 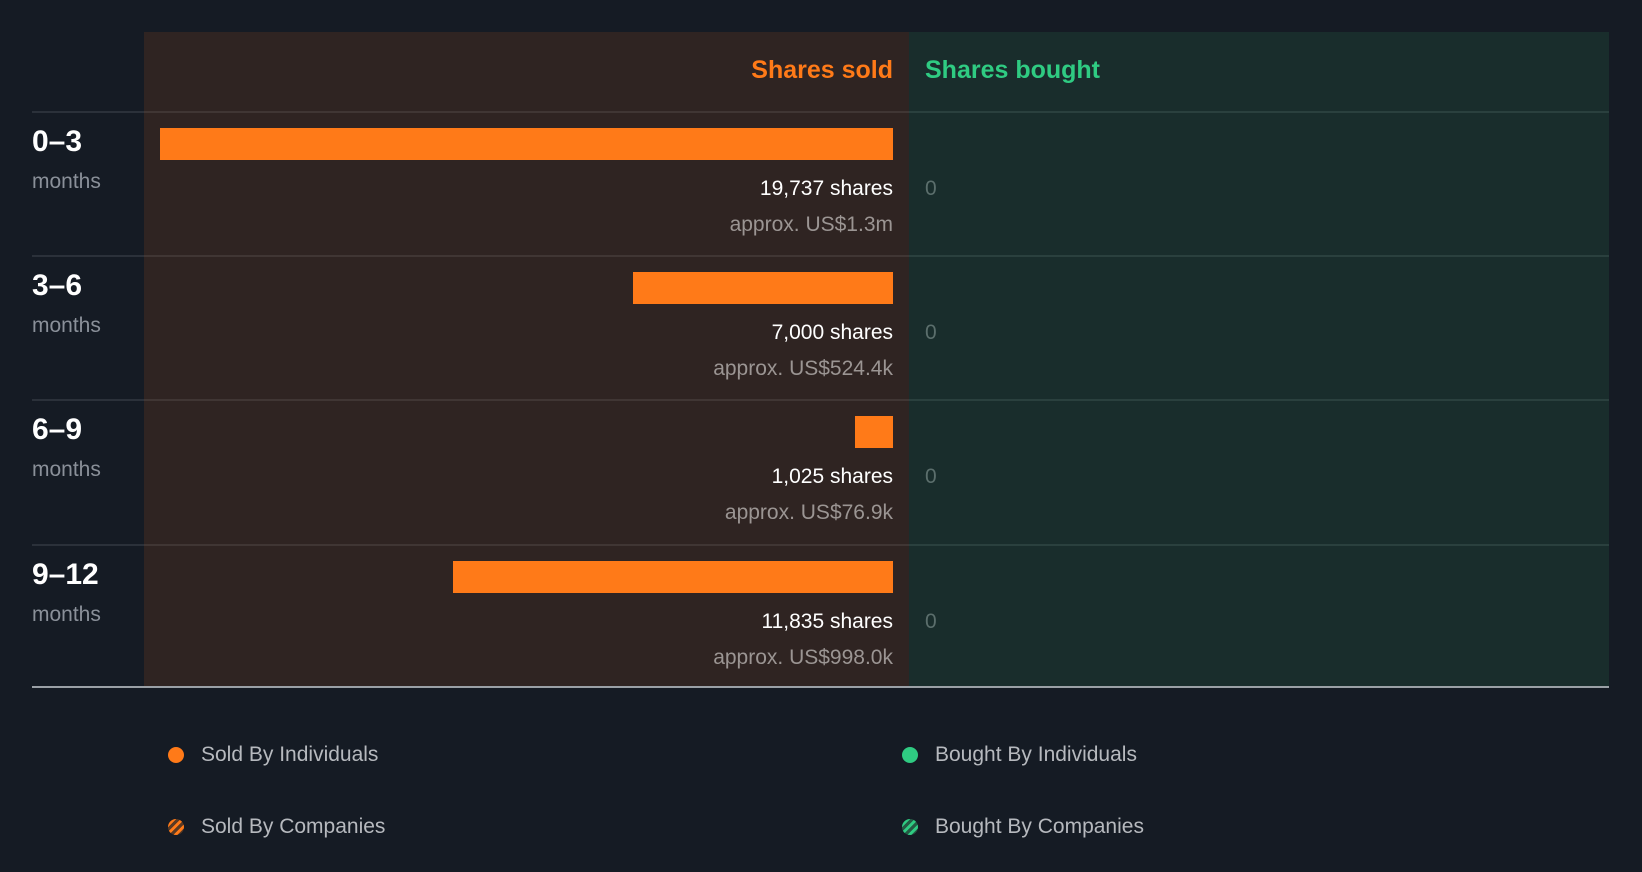 What do you see at coordinates (803, 368) in the screenshot?
I see `sold-approx-value: approx. US$524.4k` at bounding box center [803, 368].